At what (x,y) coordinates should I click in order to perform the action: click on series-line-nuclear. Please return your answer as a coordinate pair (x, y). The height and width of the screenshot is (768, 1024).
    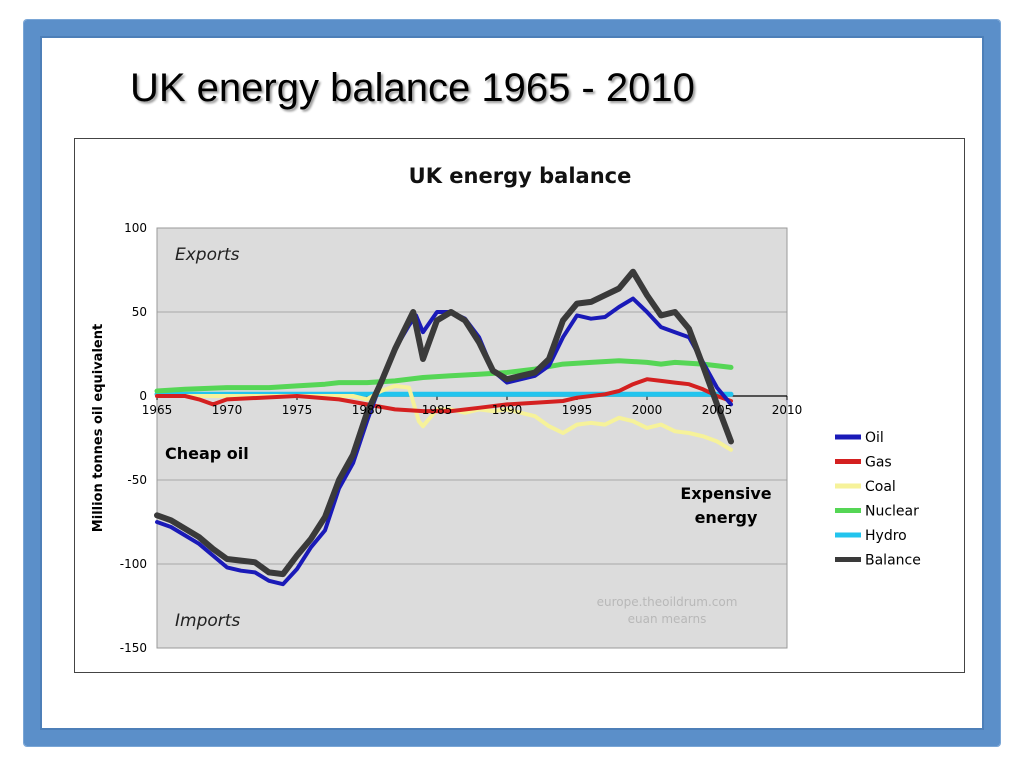
    Looking at the image, I should click on (444, 376).